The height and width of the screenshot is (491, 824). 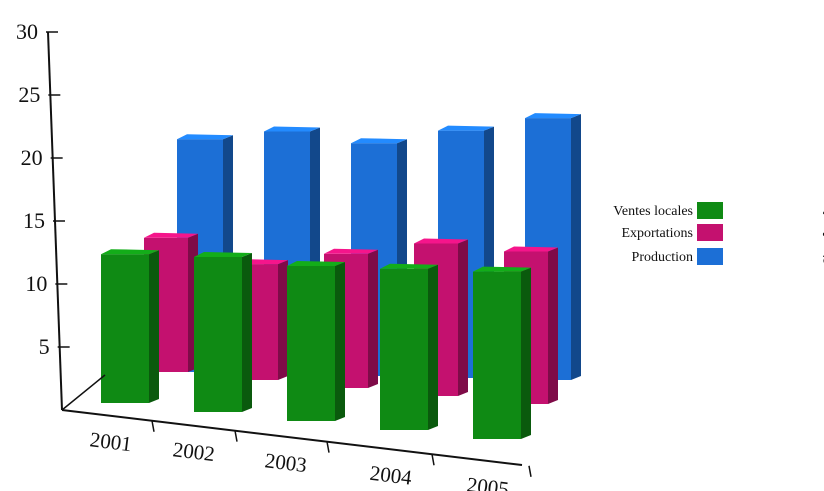 What do you see at coordinates (391, 475) in the screenshot?
I see `x-tick-label: 2004` at bounding box center [391, 475].